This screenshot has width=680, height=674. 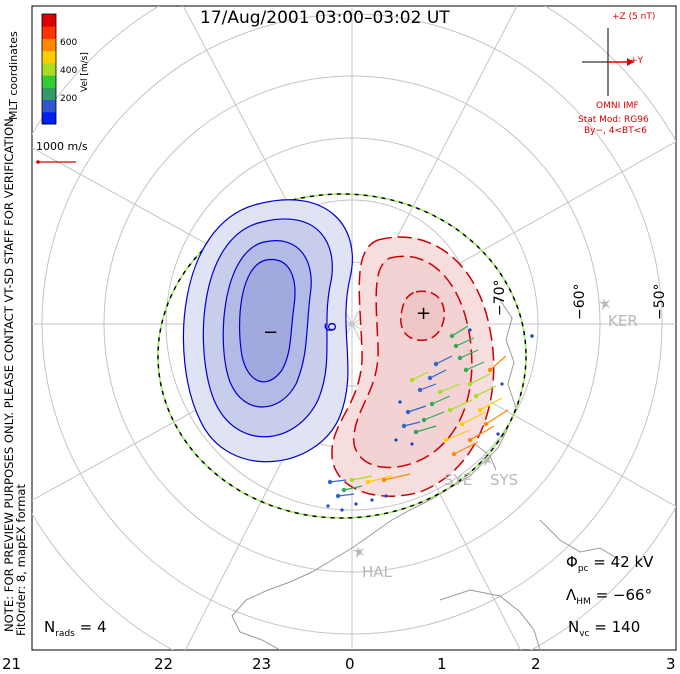 What do you see at coordinates (608, 62) in the screenshot?
I see `imf-dial` at bounding box center [608, 62].